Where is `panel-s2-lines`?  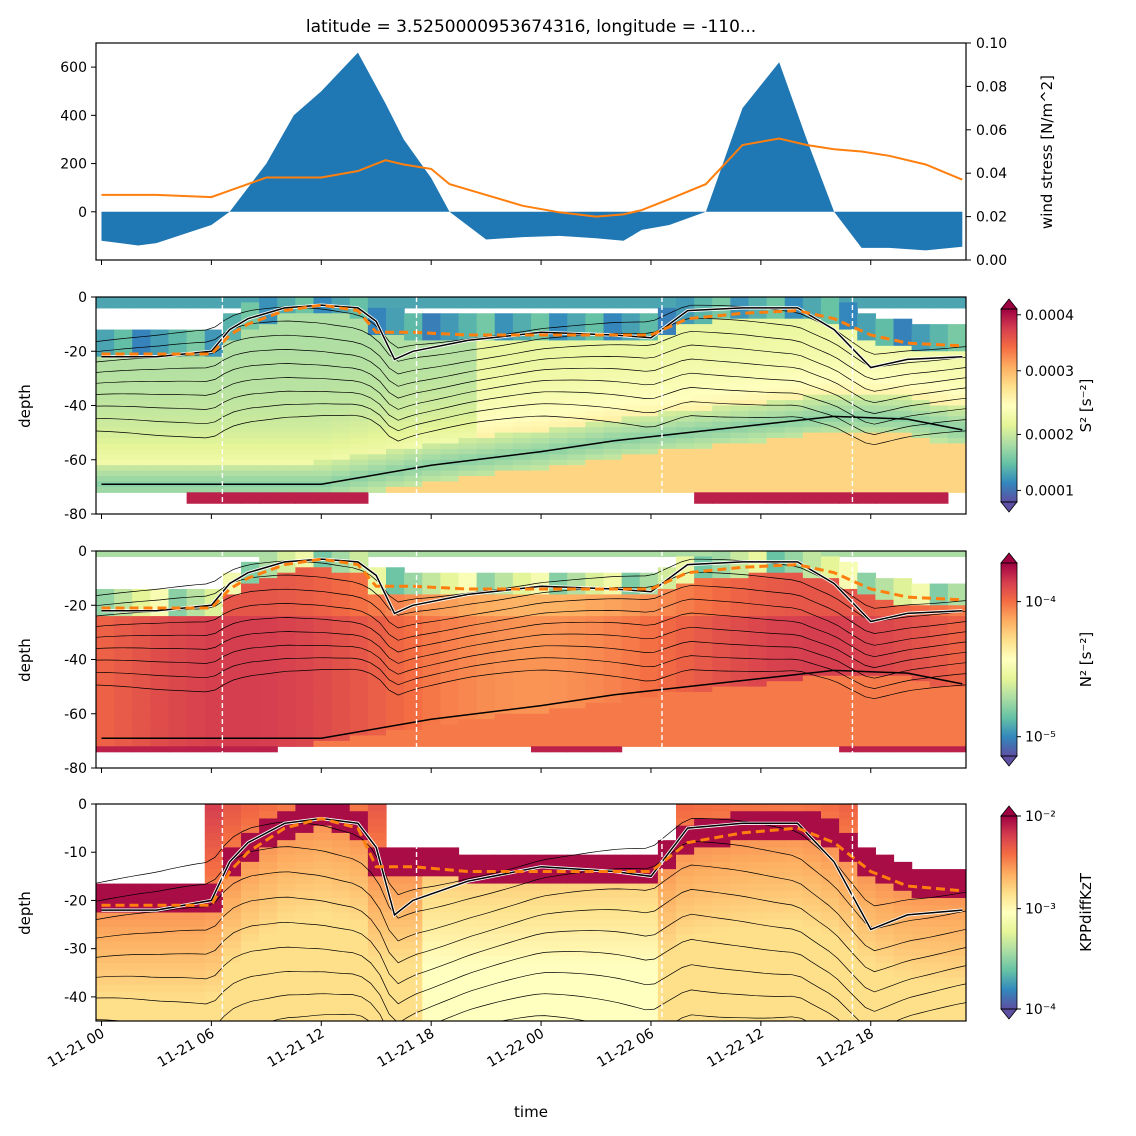
panel-s2-lines is located at coordinates (531, 405).